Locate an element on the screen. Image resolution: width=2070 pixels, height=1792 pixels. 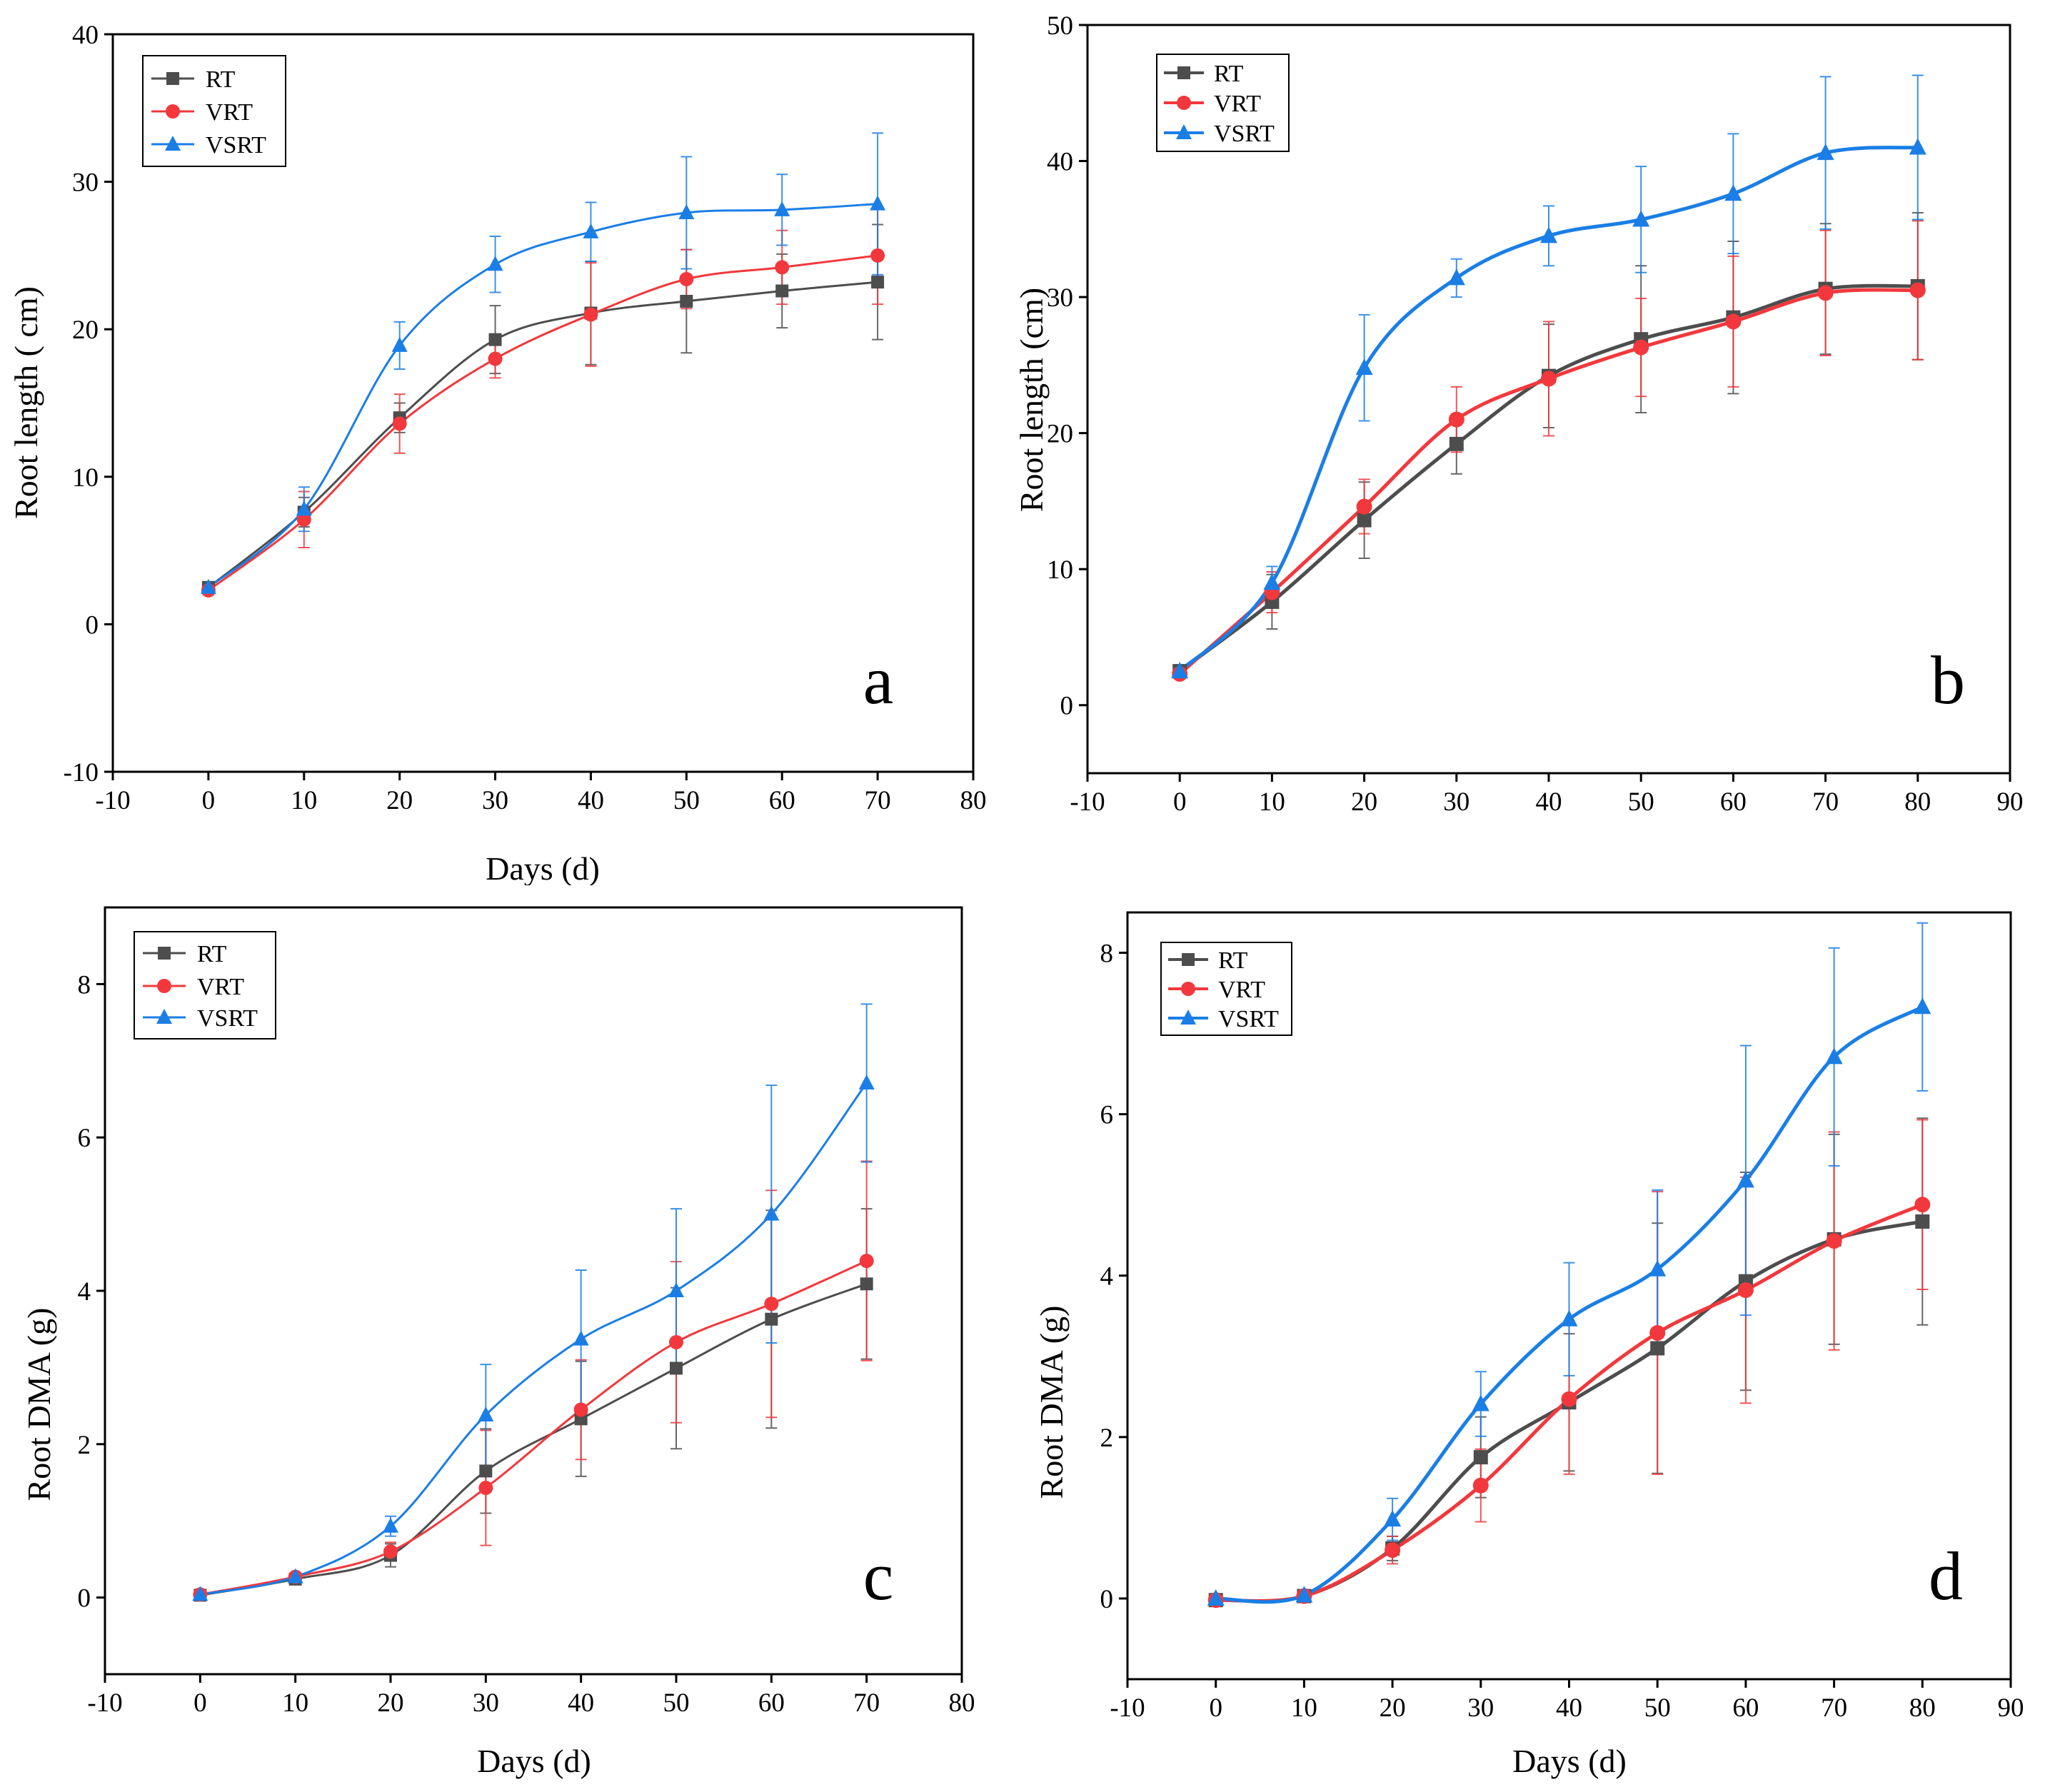
y-tick-label: 30 is located at coordinates (85, 183).